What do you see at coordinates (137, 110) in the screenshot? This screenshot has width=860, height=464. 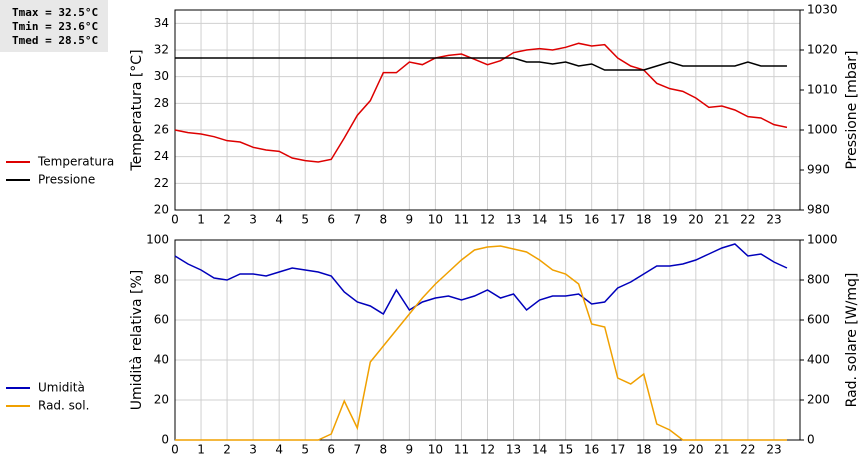 I see `y-axis-label: Temperatura [°C]` at bounding box center [137, 110].